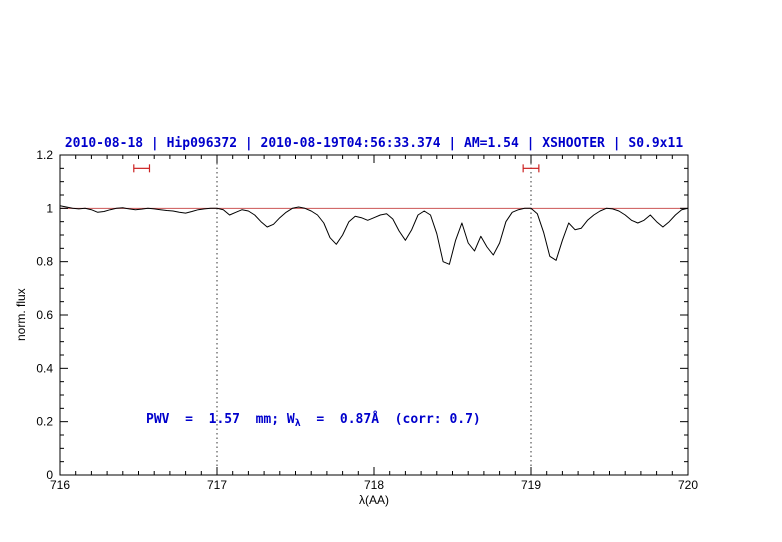 The width and height of the screenshot is (782, 542). Describe the element at coordinates (374, 235) in the screenshot. I see `spectrum-line` at that location.